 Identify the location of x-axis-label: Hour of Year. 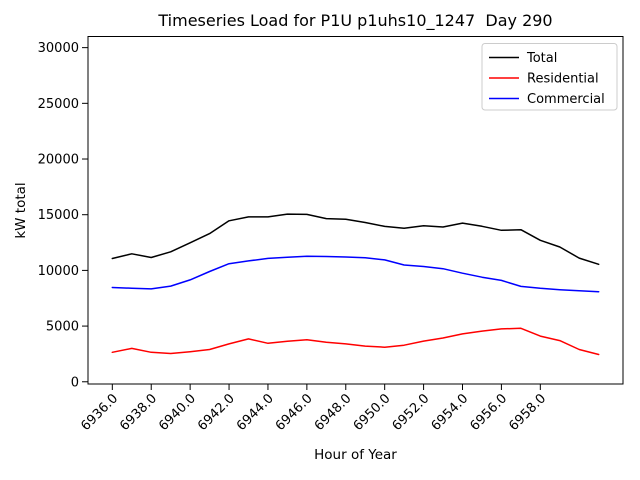
(355, 455).